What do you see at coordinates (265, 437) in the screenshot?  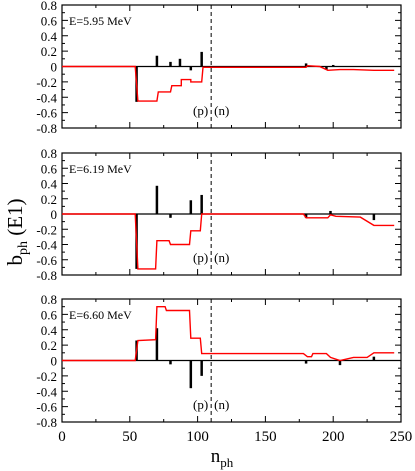 I see `x-tick-label: 150` at bounding box center [265, 437].